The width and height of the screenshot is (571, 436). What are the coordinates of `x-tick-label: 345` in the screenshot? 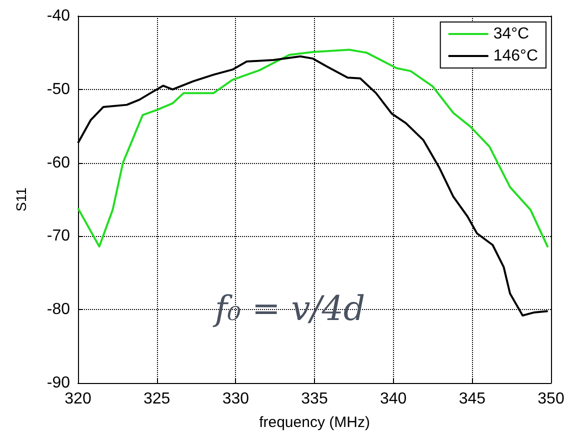 It's located at (472, 399).